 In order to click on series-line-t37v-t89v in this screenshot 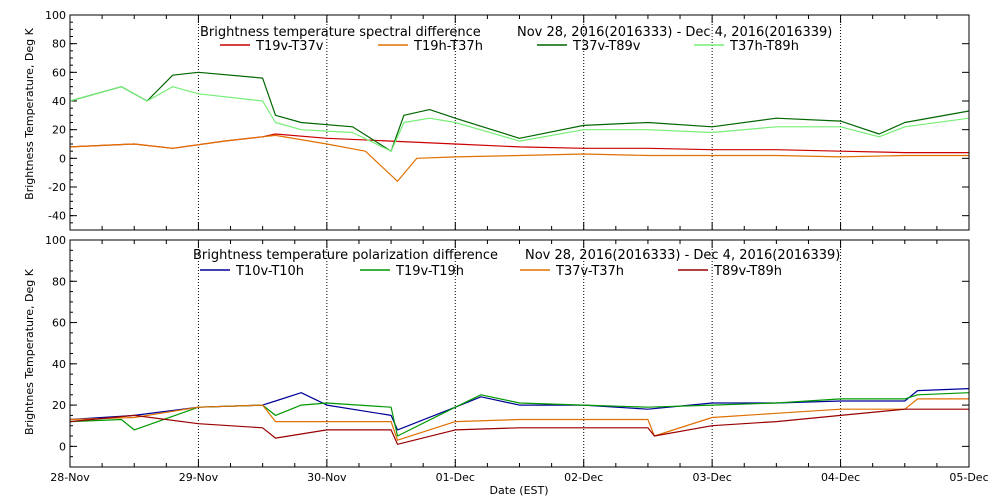, I will do `click(519, 111)`.